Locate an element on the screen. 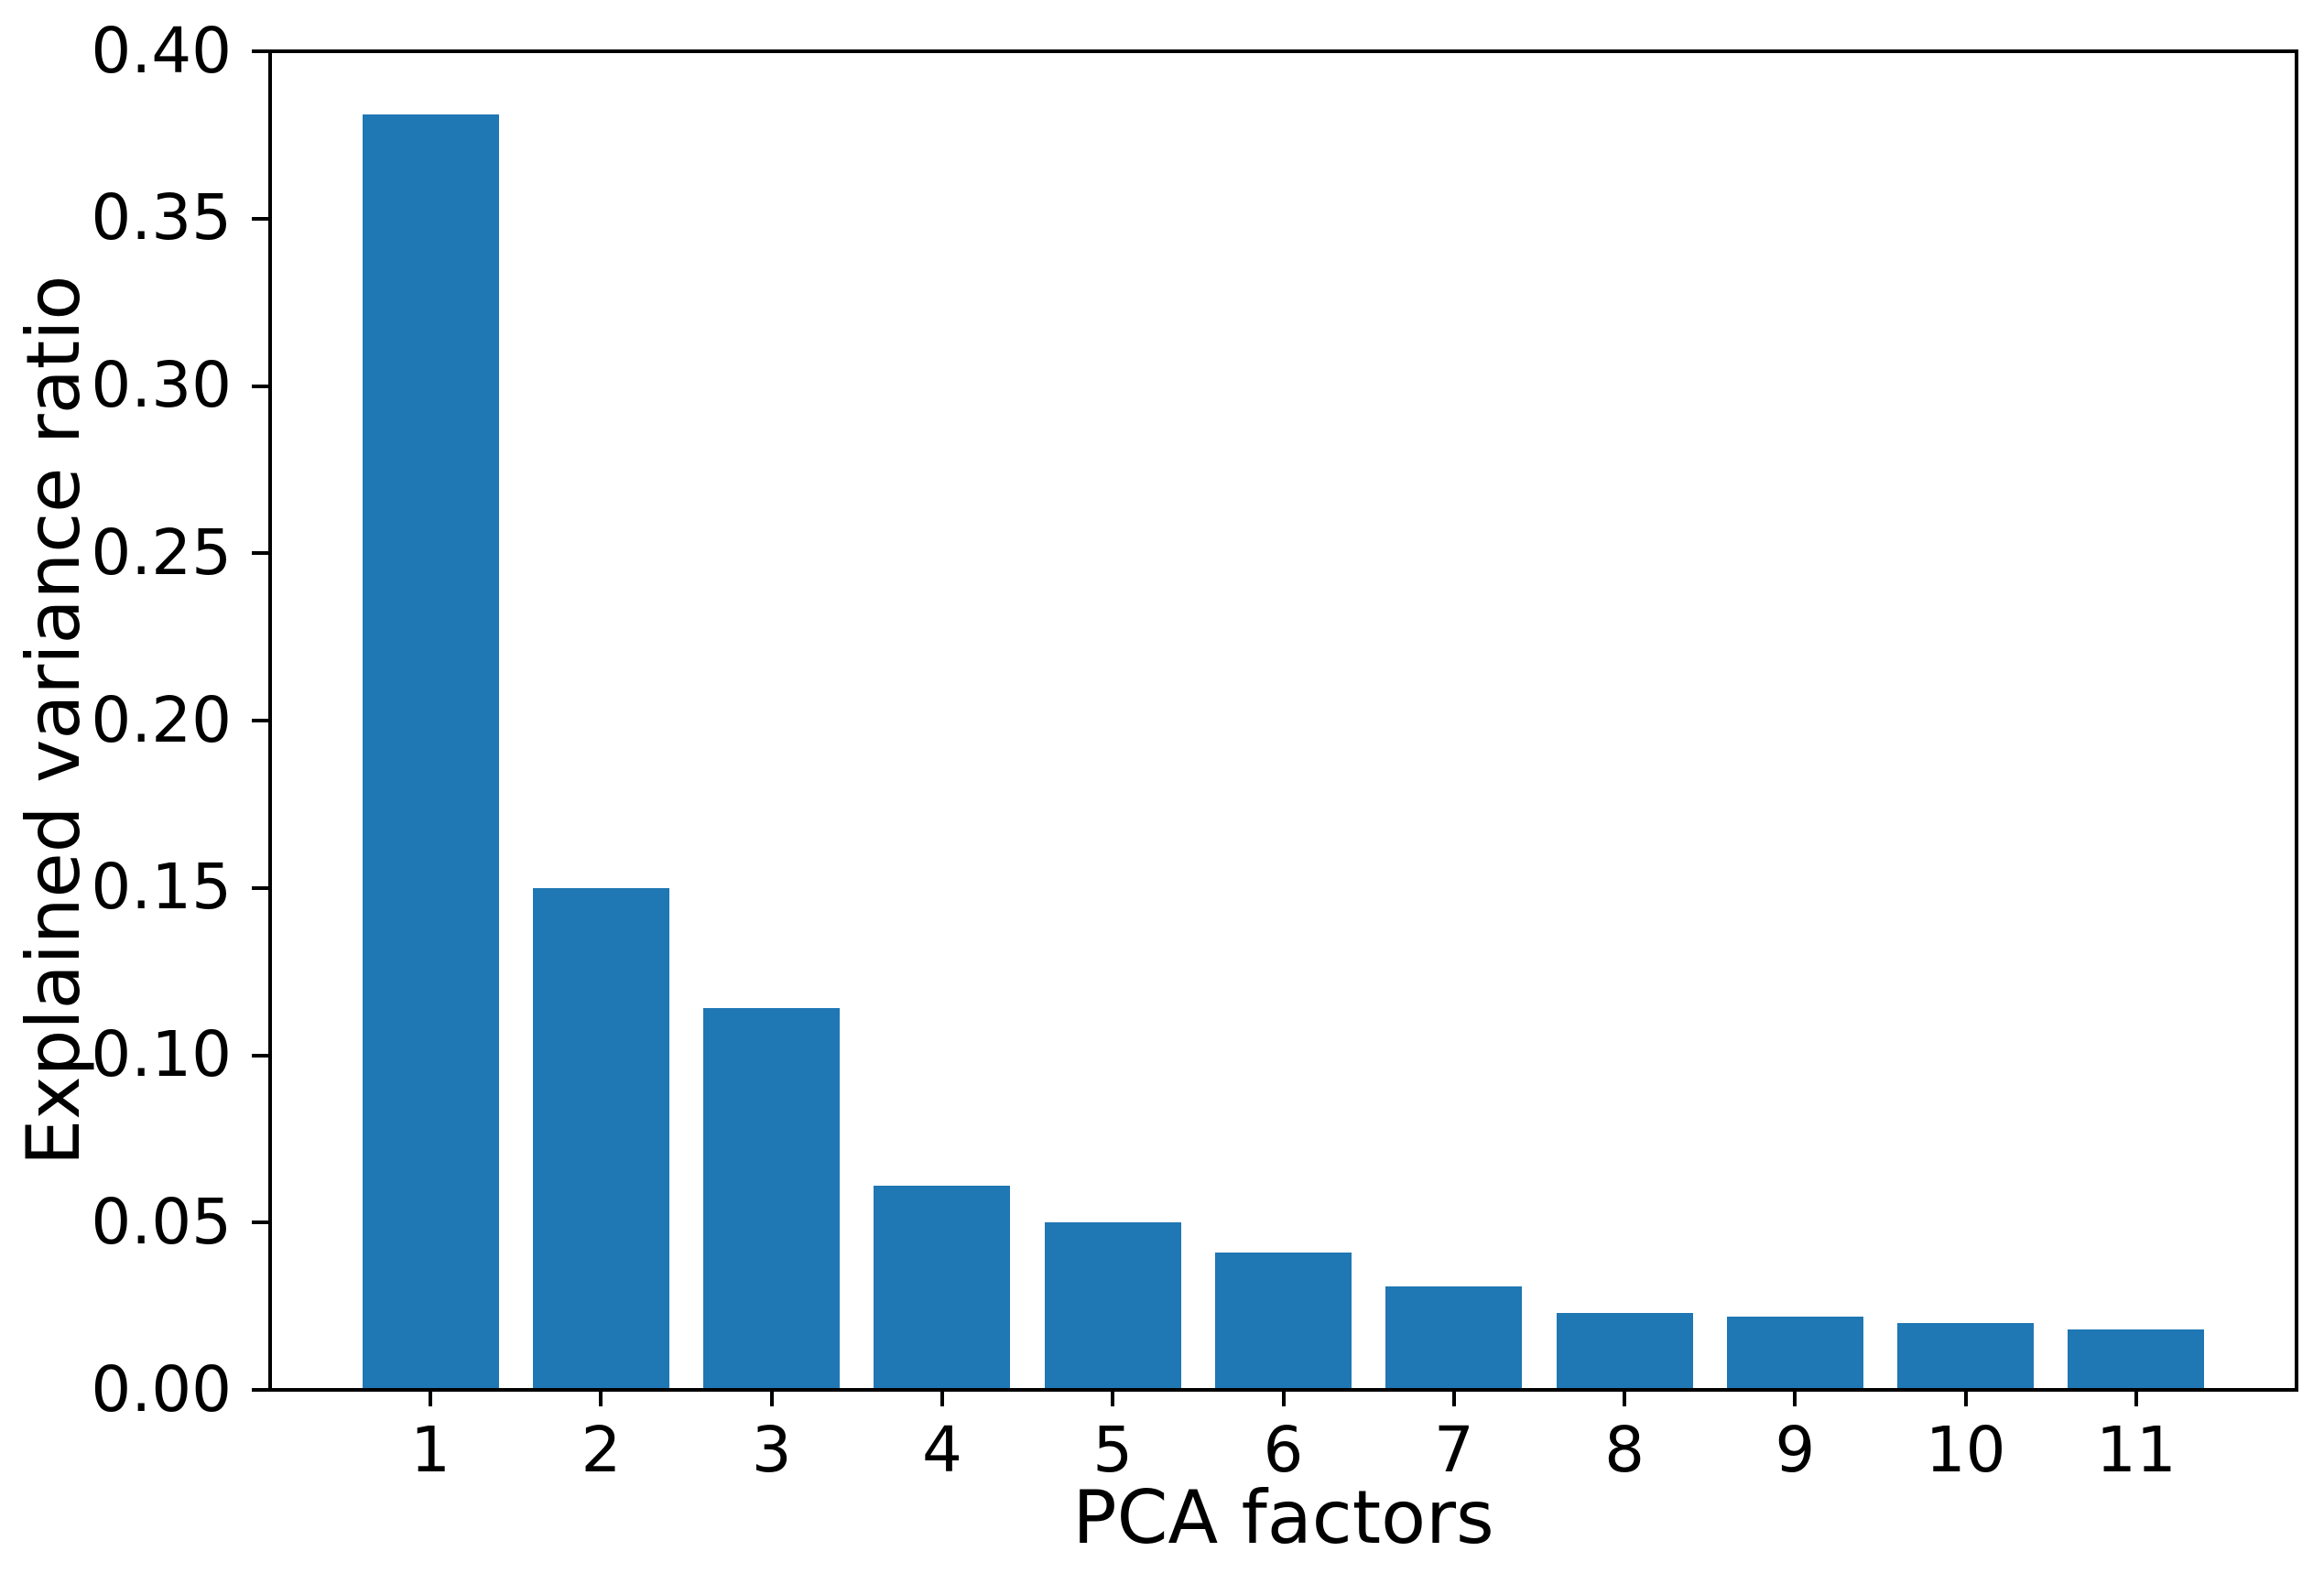 Image resolution: width=2324 pixels, height=1573 pixels. y-tick-label-0.05: 0.05 is located at coordinates (162, 1222).